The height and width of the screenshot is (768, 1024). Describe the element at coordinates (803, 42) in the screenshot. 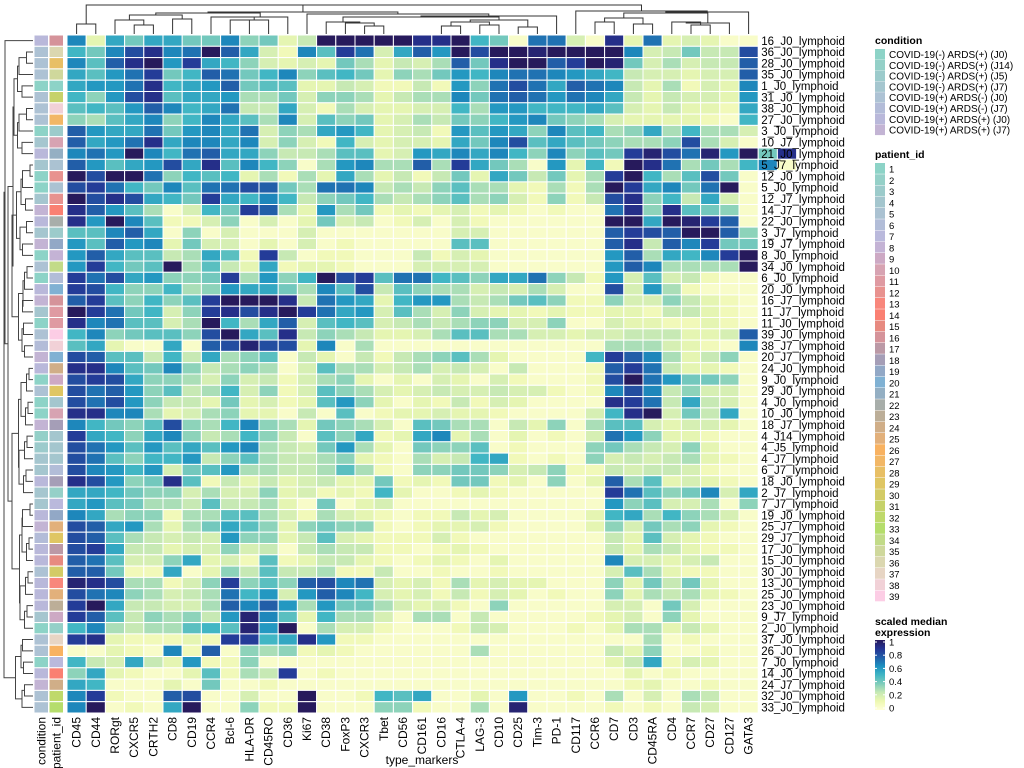

I see `row-label: 16_J0_lymphoid` at that location.